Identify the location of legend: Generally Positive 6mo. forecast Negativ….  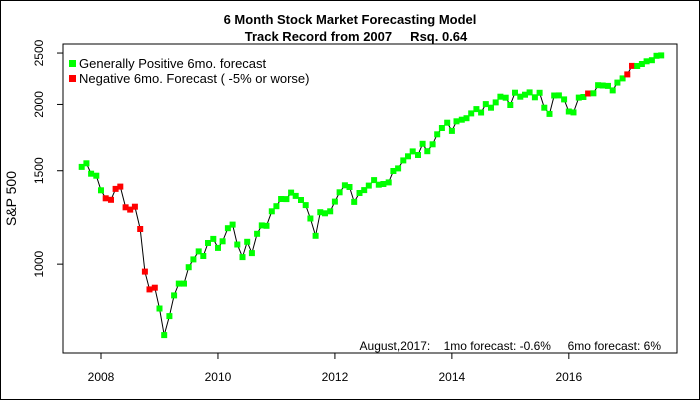
(189, 71).